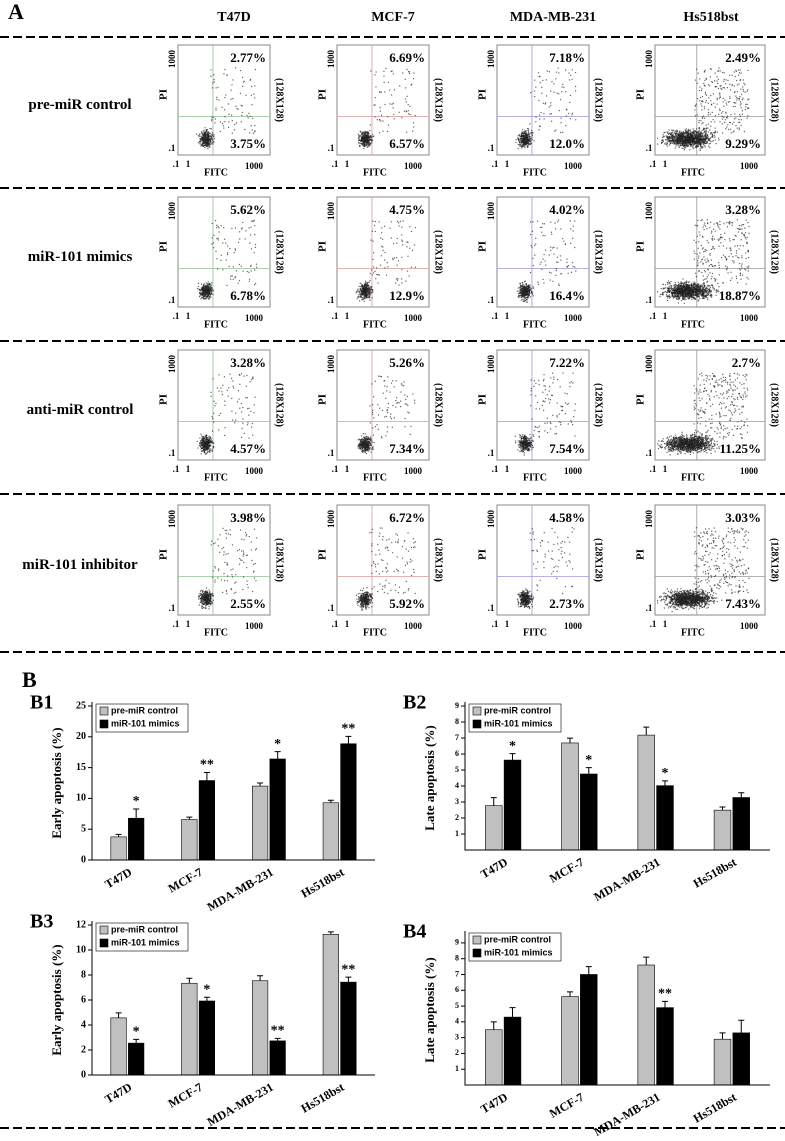  Describe the element at coordinates (567, 209) in the screenshot. I see `upper-percentage: 4.02%` at that location.